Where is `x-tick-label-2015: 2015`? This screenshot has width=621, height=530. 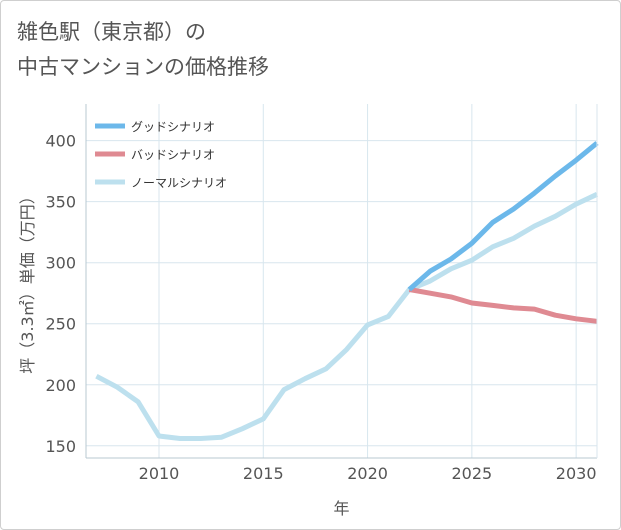
x-tick-label-2015: 2015 is located at coordinates (263, 473).